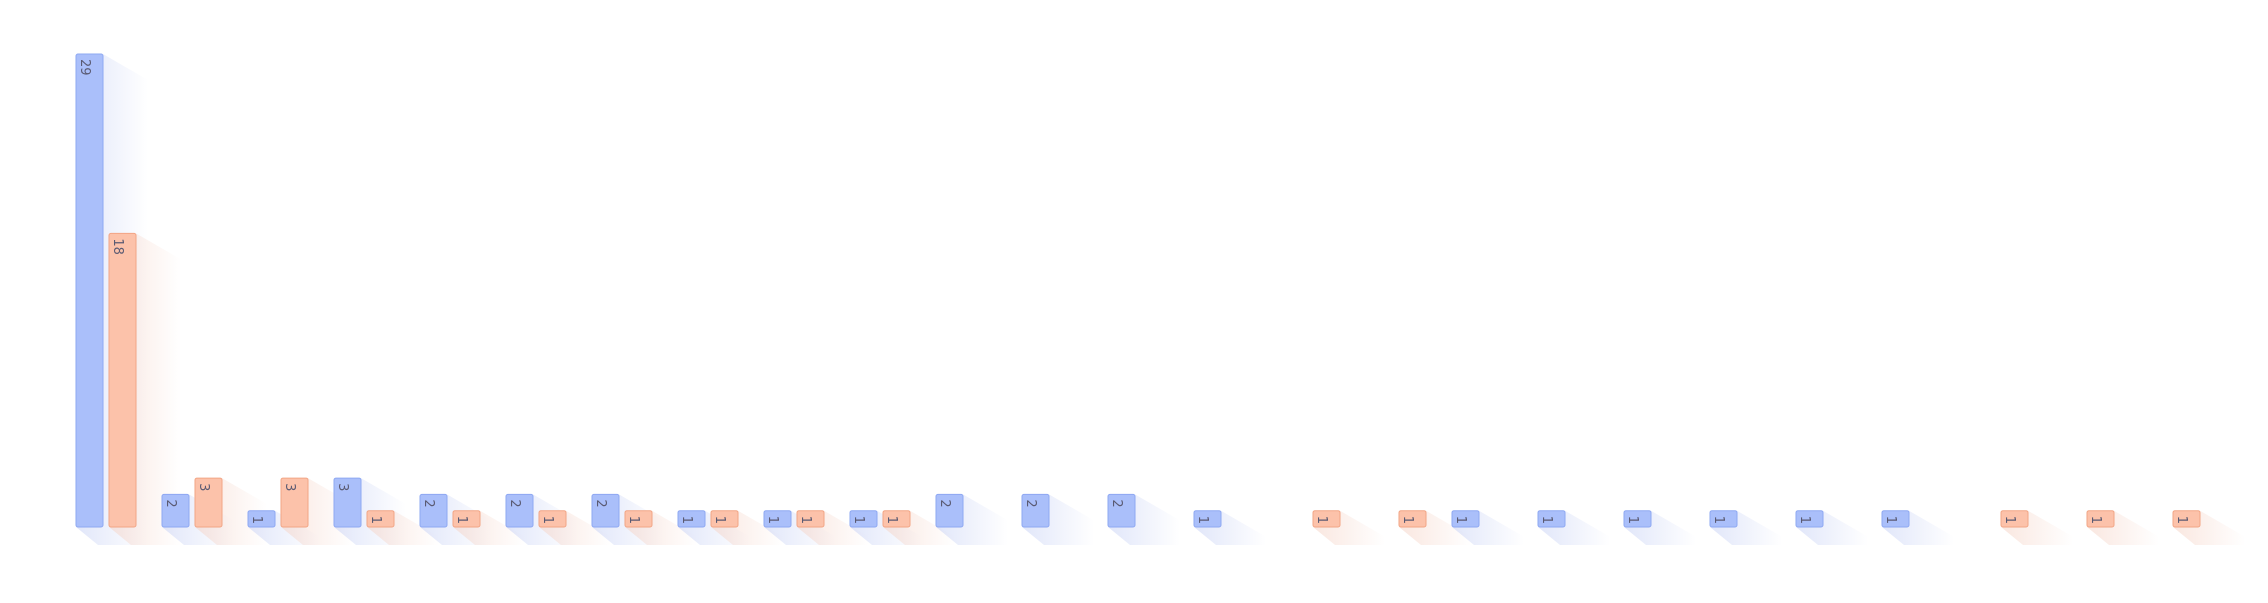 This screenshot has width=2268, height=603. Describe the element at coordinates (256, 520) in the screenshot. I see `data-label-s1-c3: 1` at that location.